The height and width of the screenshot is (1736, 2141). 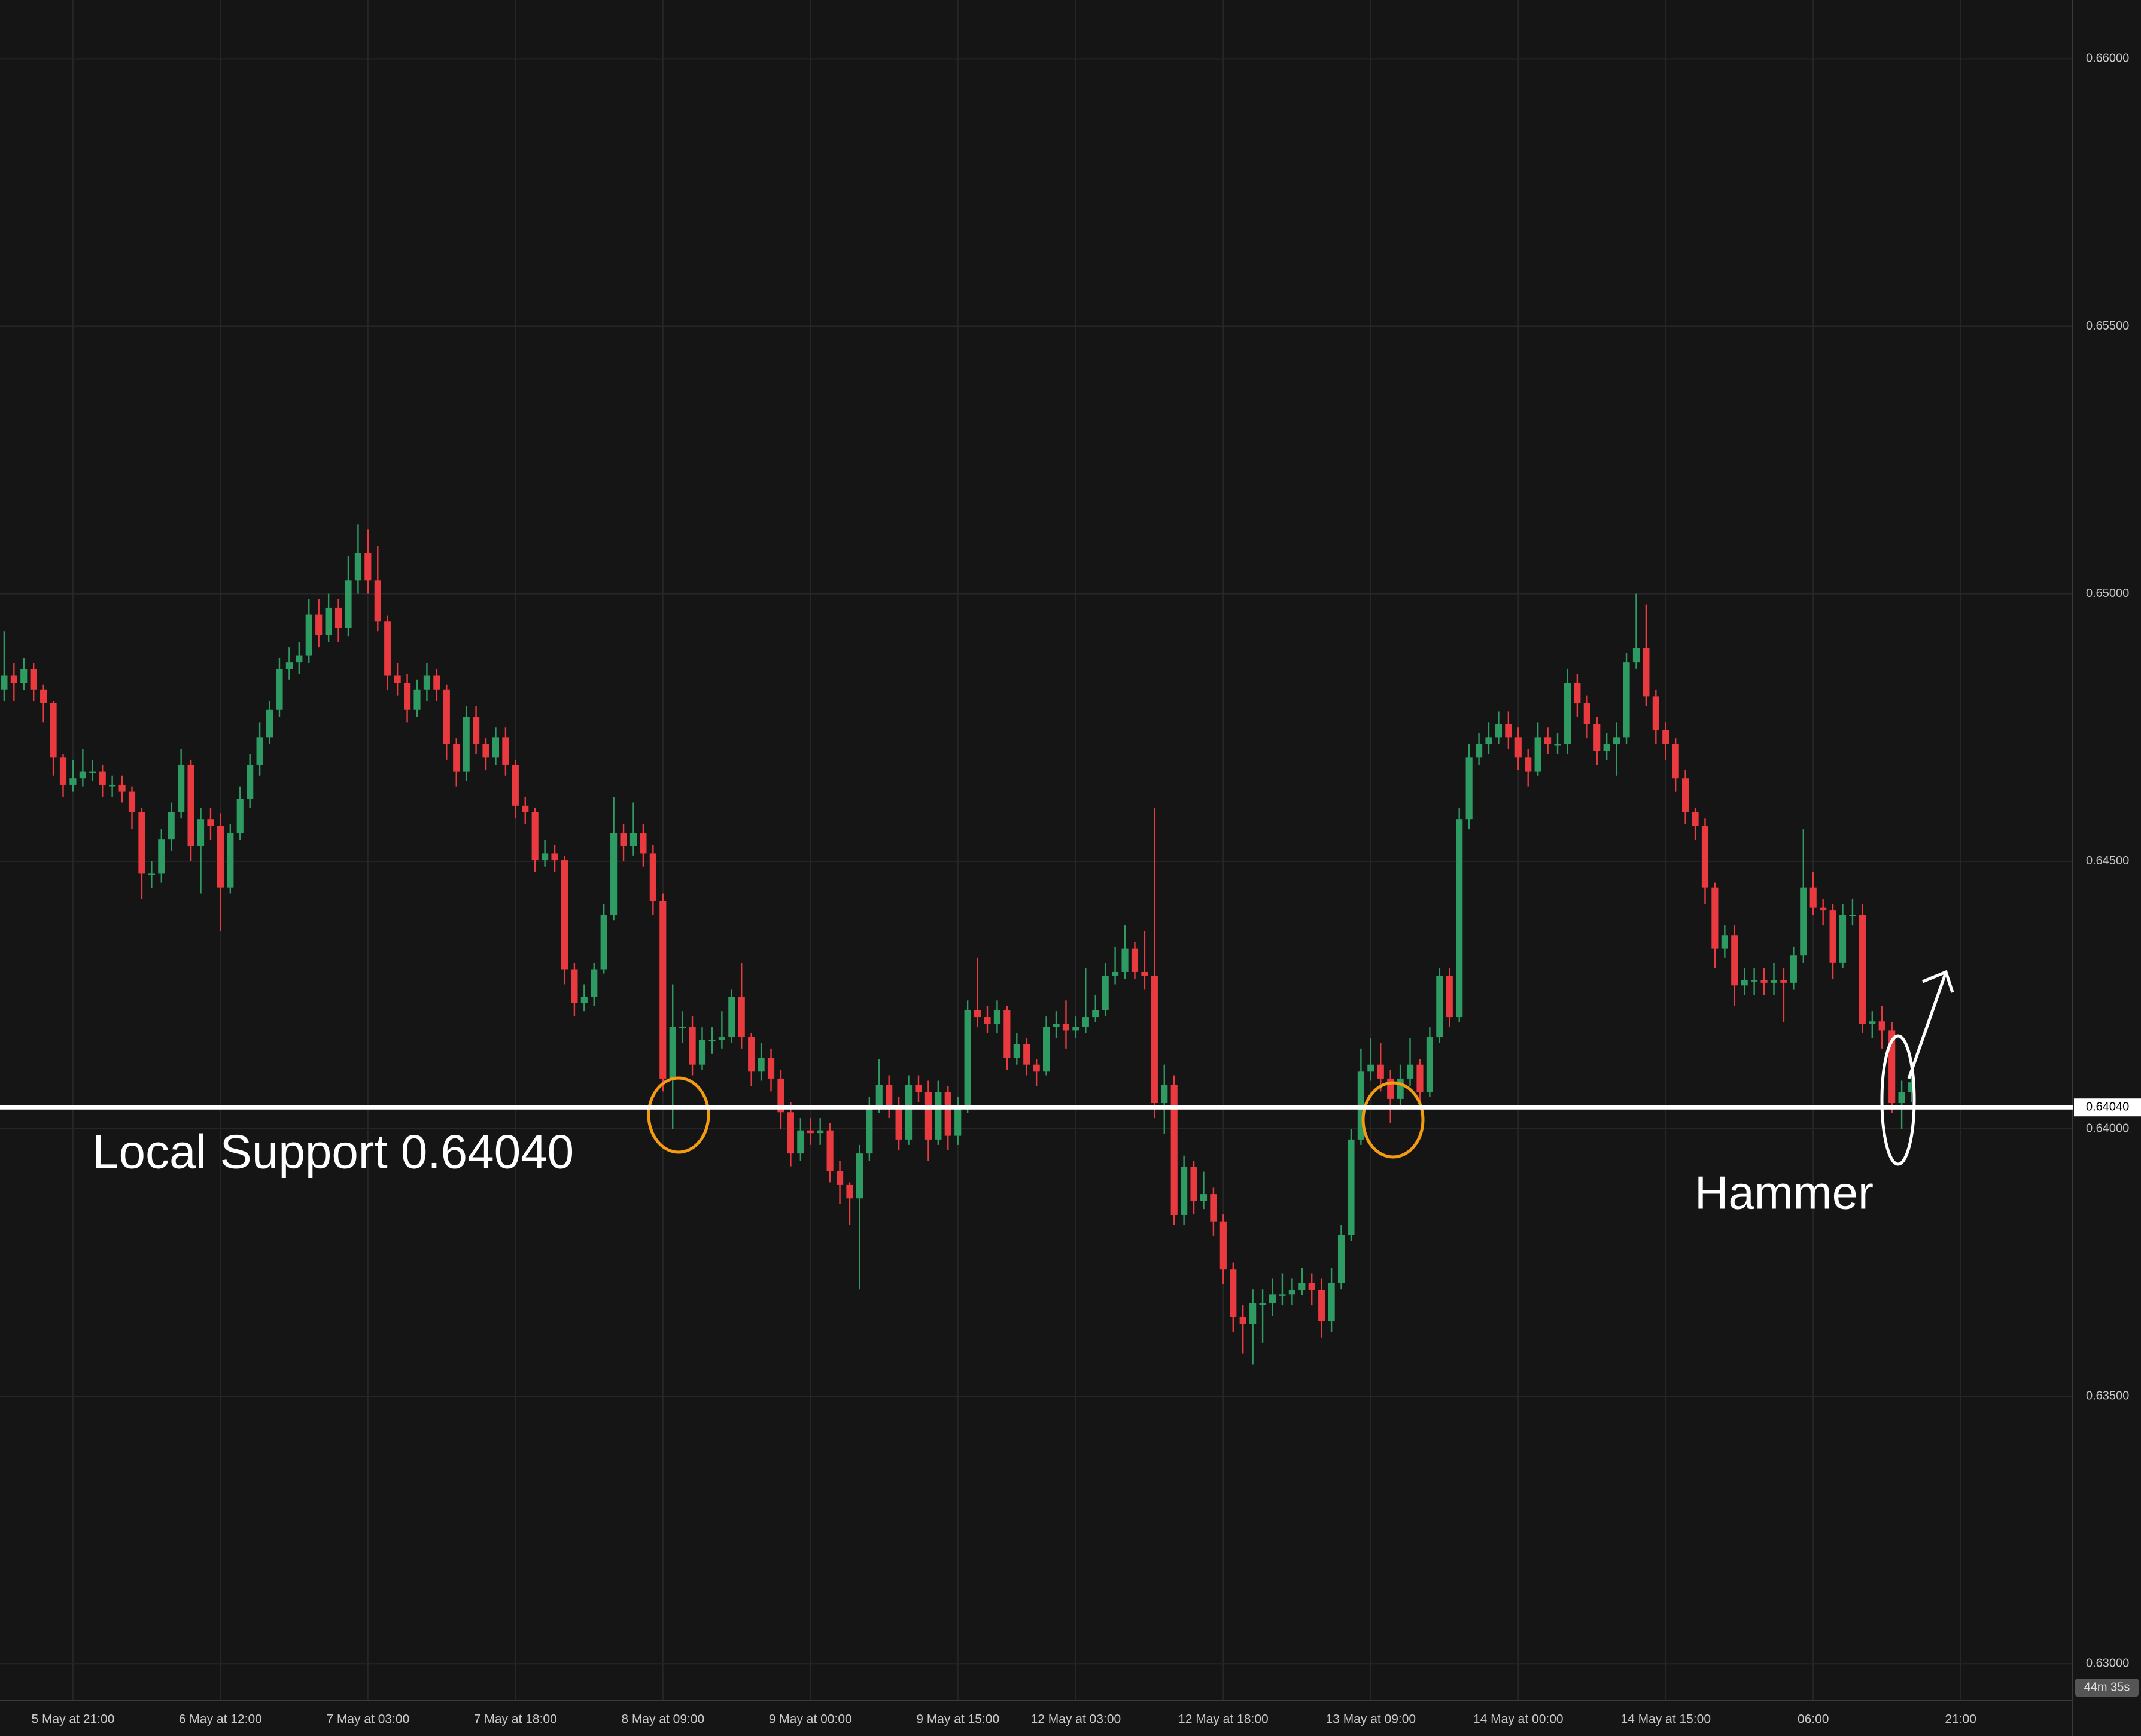 I want to click on x-tick-label: 7 May at 18:00, so click(x=515, y=1719).